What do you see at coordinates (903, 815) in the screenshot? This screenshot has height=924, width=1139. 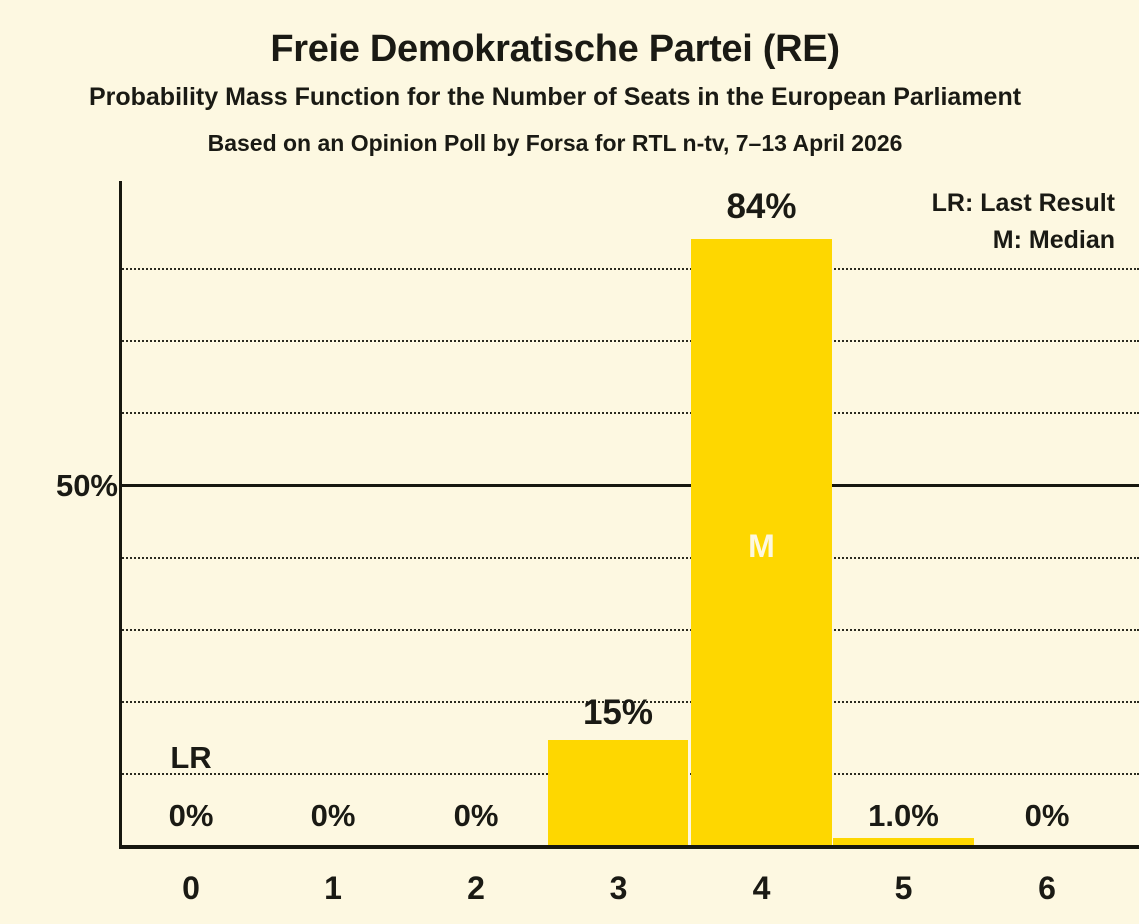 I see `bar-value-5: 1.0%` at bounding box center [903, 815].